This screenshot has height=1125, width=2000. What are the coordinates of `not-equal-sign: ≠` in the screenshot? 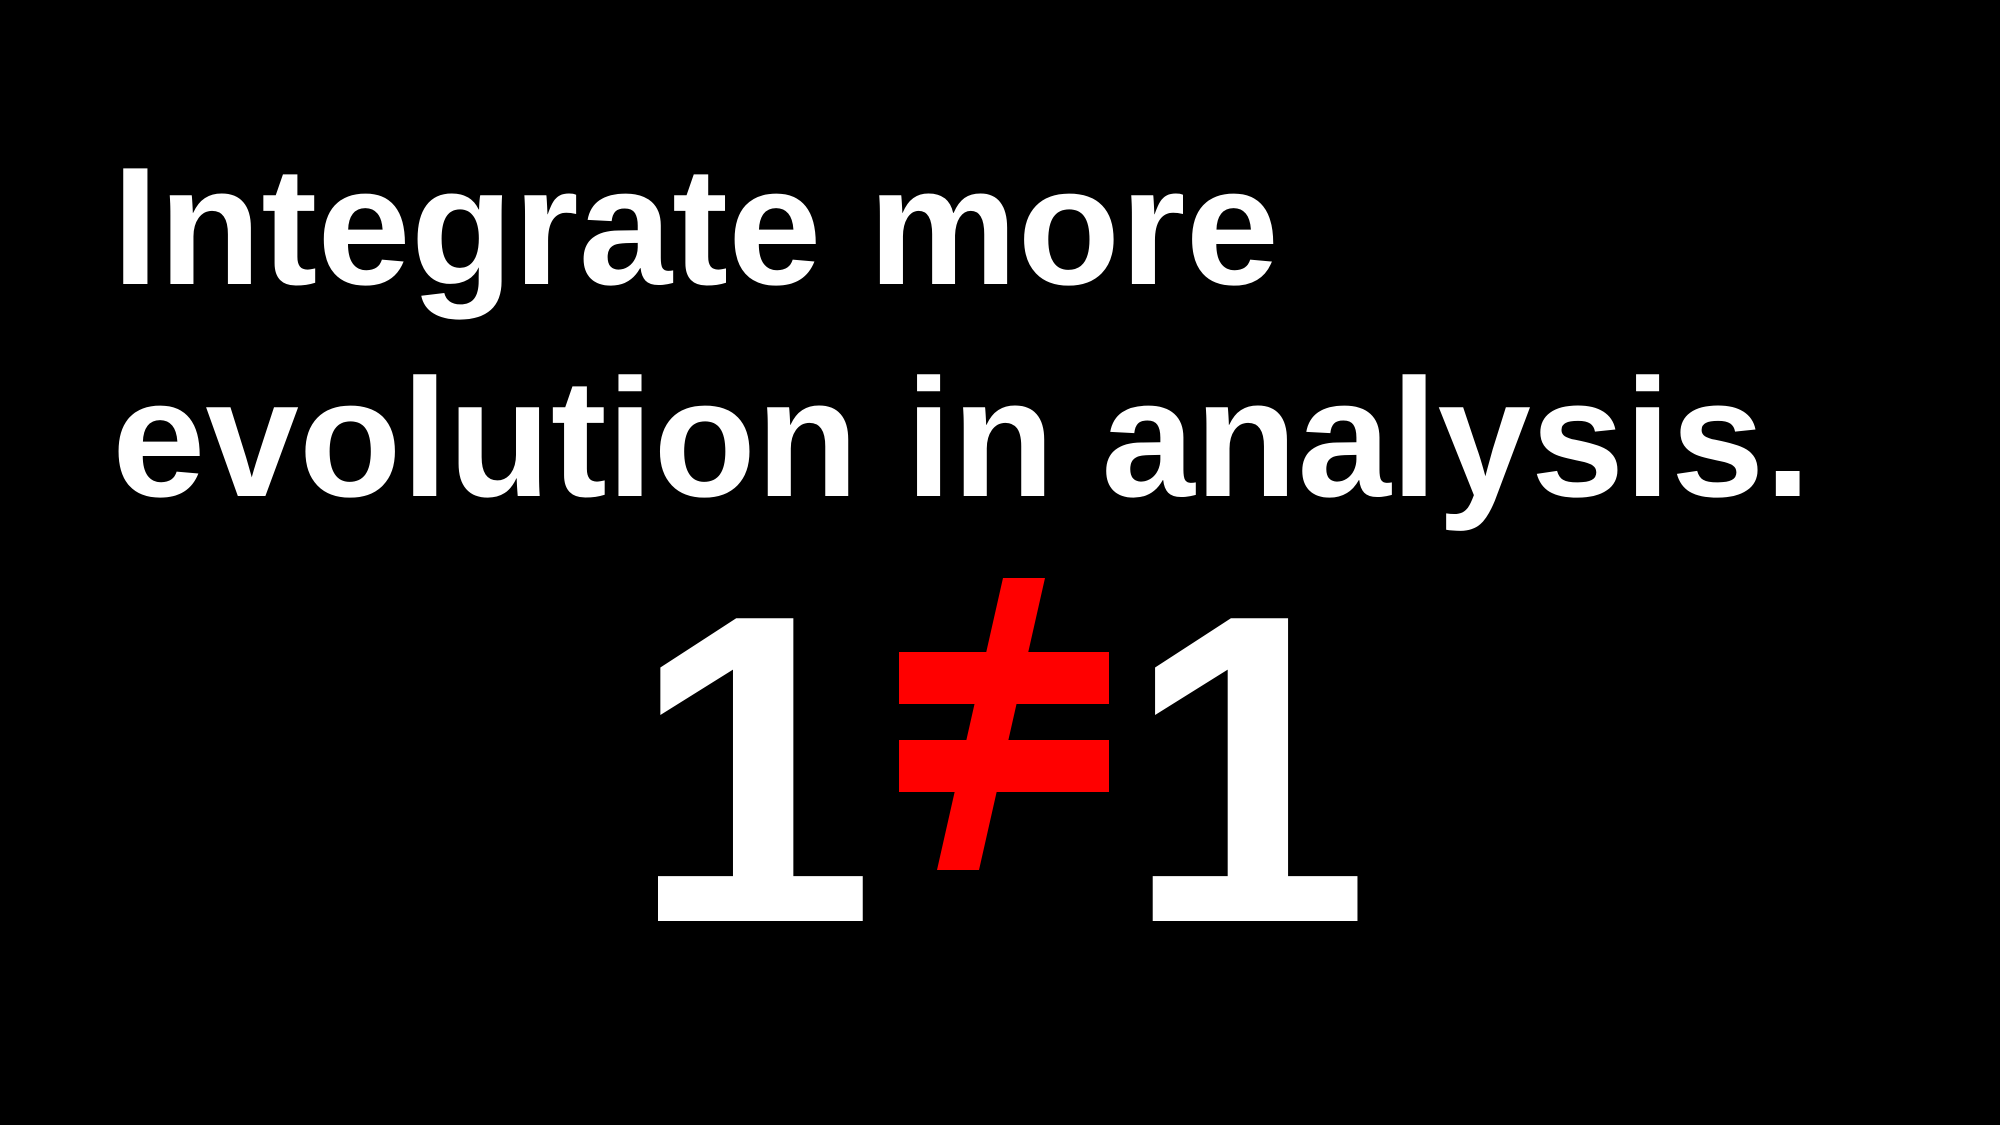 It's located at (1000, 770).